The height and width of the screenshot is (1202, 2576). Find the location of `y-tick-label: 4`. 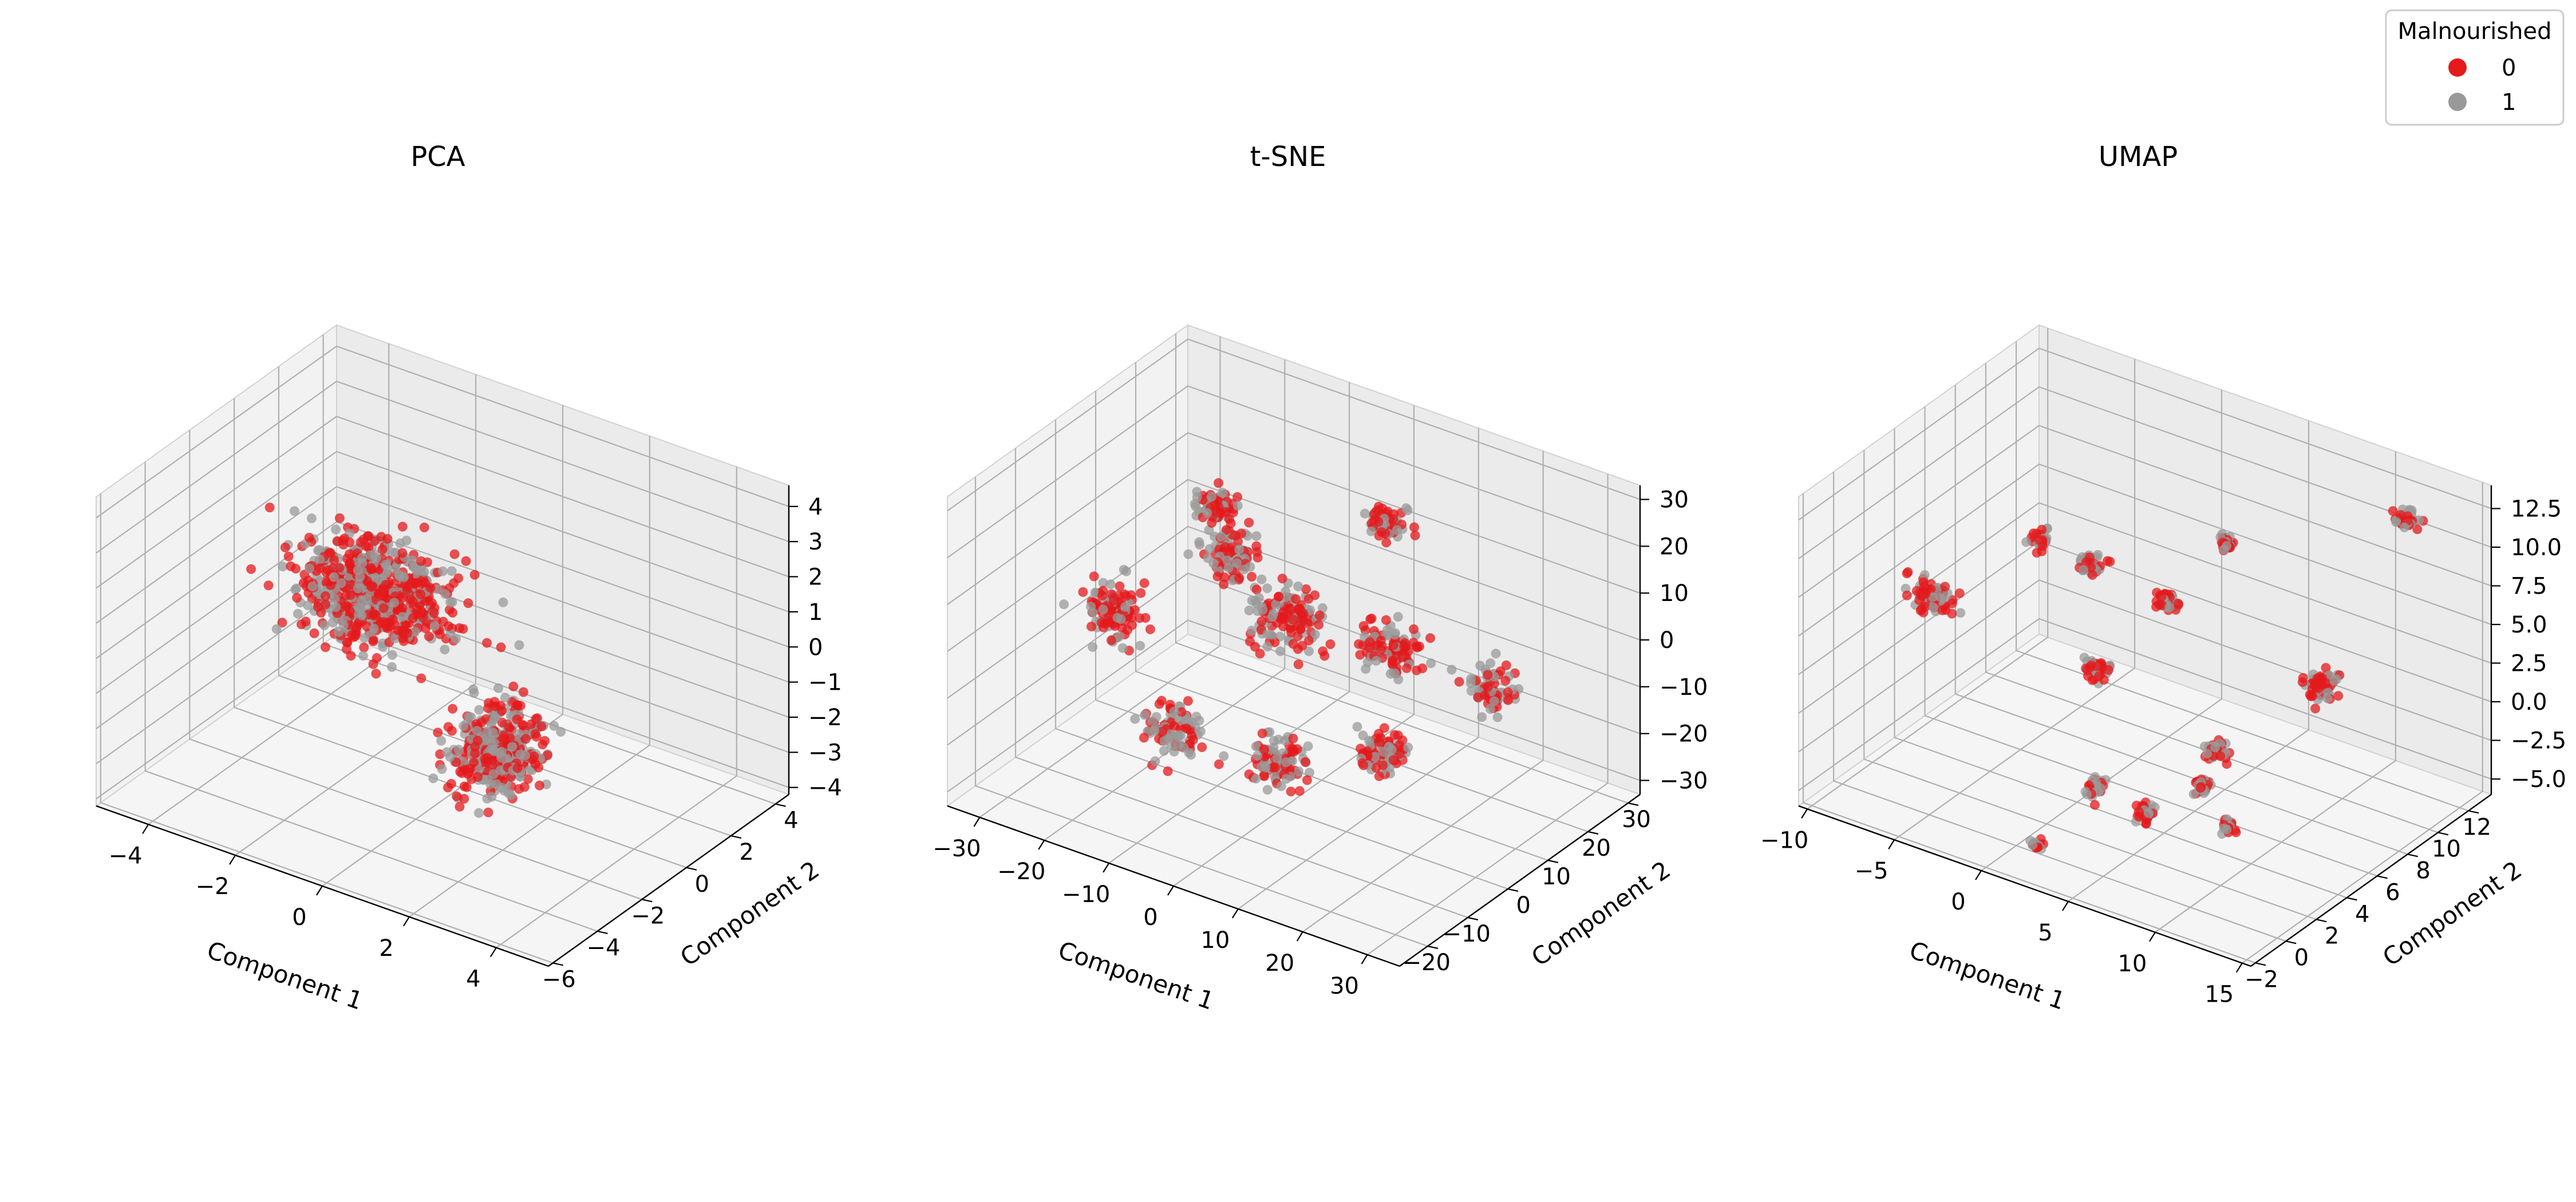

y-tick-label: 4 is located at coordinates (2362, 914).